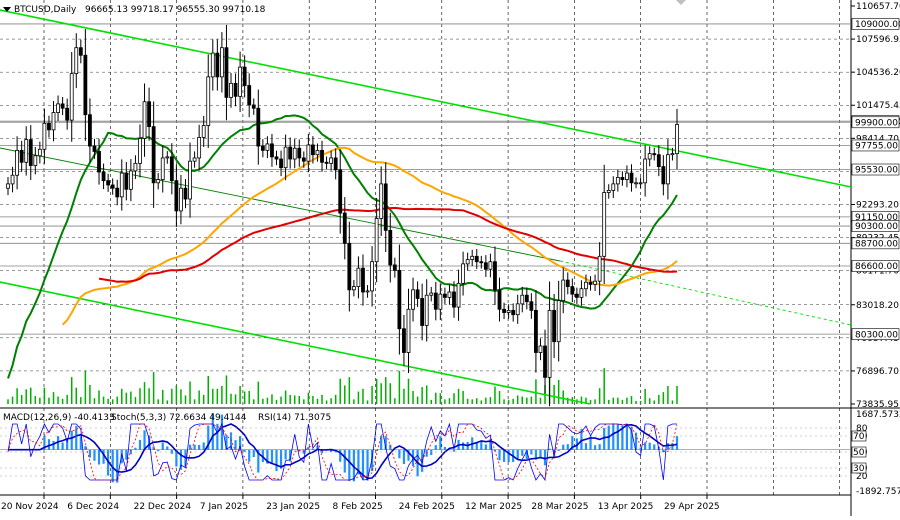 The width and height of the screenshot is (900, 520). Describe the element at coordinates (681, 2) in the screenshot. I see `shift-marker-icon` at that location.